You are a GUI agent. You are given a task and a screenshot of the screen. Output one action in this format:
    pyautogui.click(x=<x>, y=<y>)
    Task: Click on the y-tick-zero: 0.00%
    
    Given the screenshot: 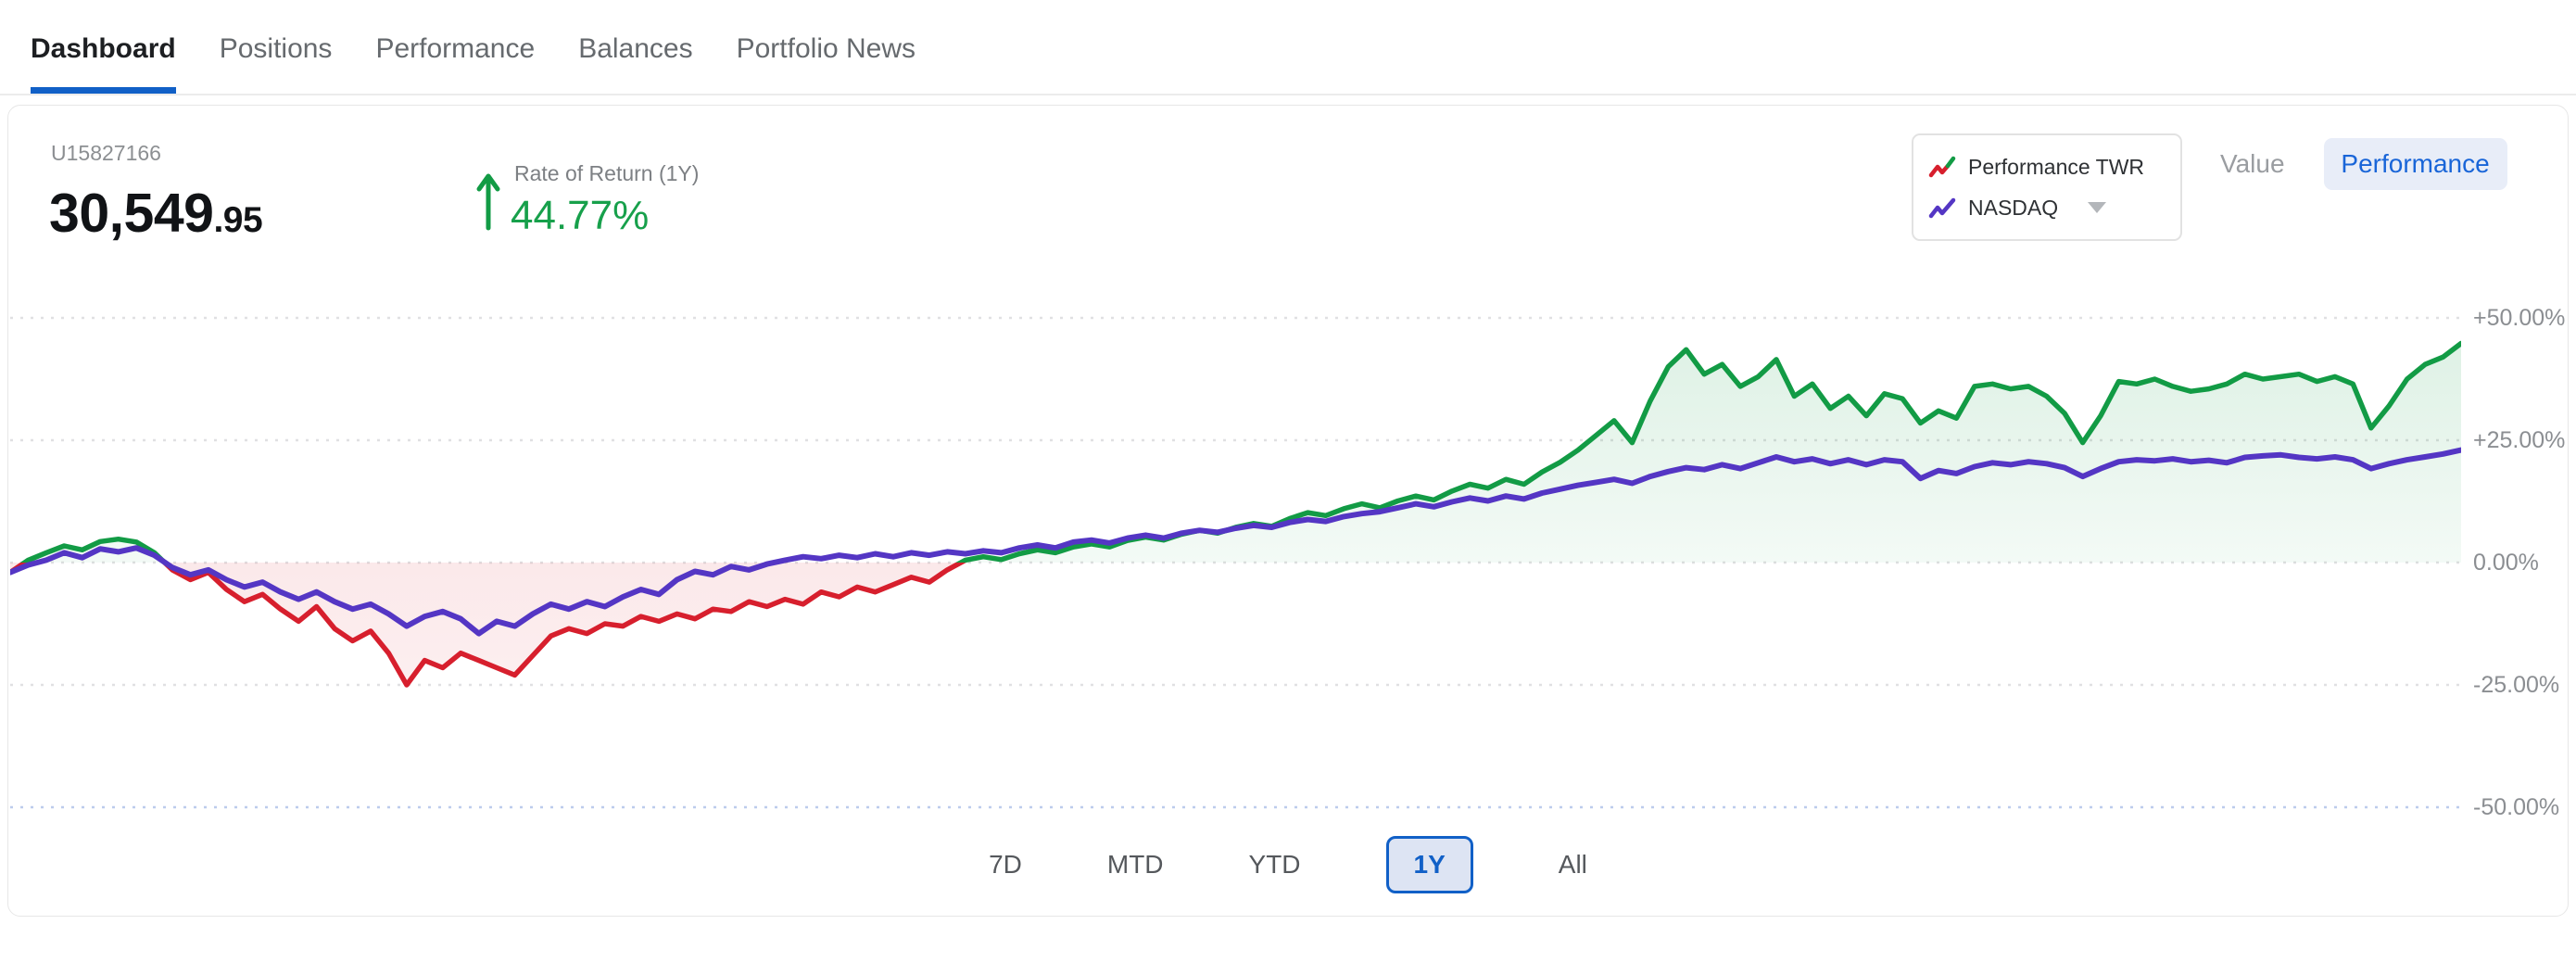 What is the action you would take?
    pyautogui.click(x=2506, y=563)
    